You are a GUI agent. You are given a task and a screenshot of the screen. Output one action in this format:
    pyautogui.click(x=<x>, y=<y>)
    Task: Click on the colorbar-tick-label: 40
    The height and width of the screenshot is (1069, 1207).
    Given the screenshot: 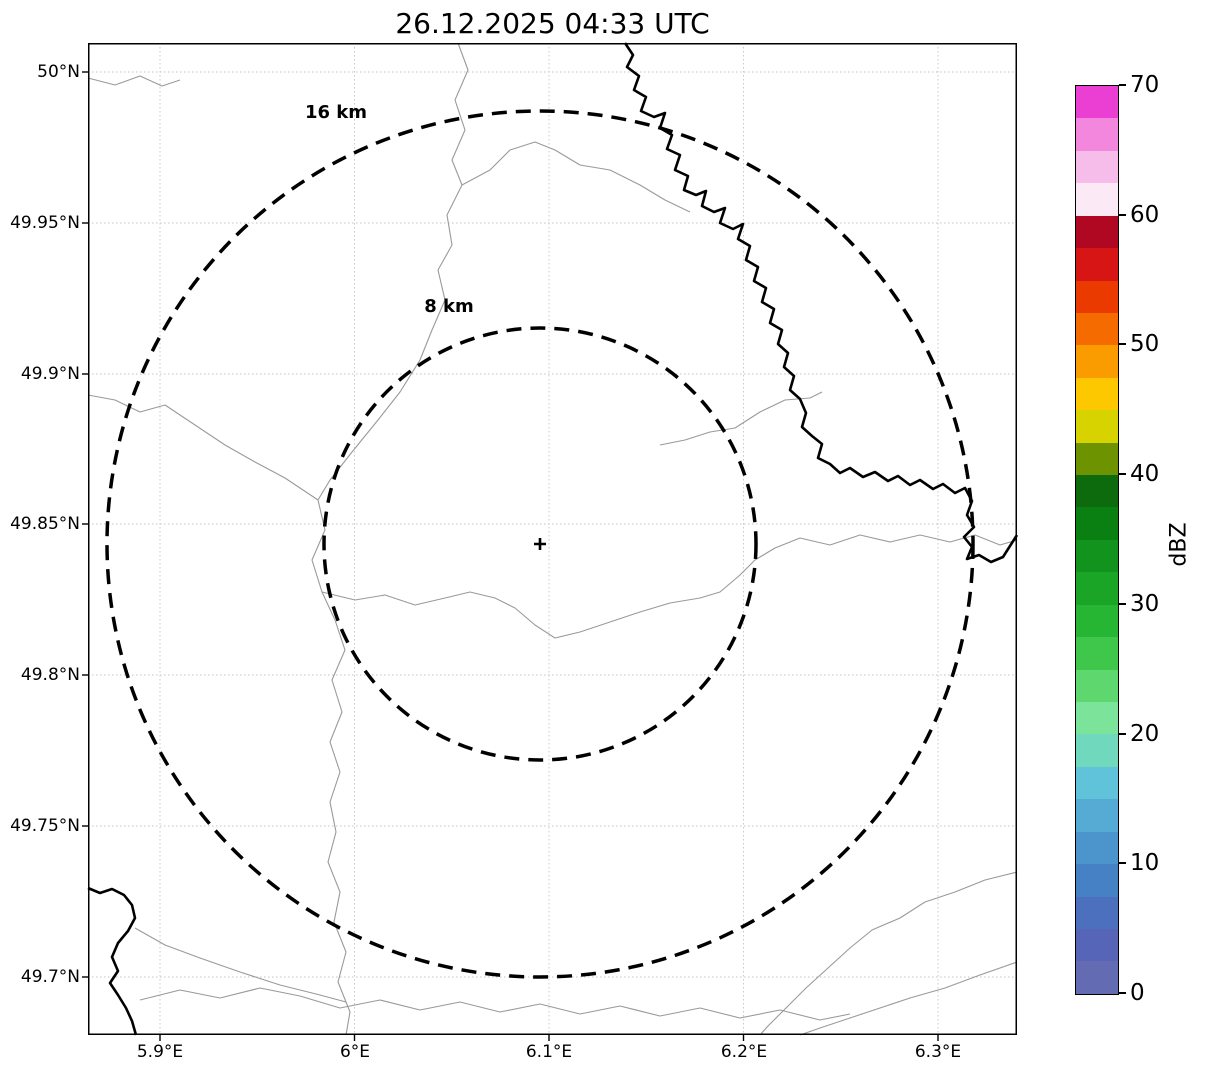 What is the action you would take?
    pyautogui.click(x=1145, y=474)
    